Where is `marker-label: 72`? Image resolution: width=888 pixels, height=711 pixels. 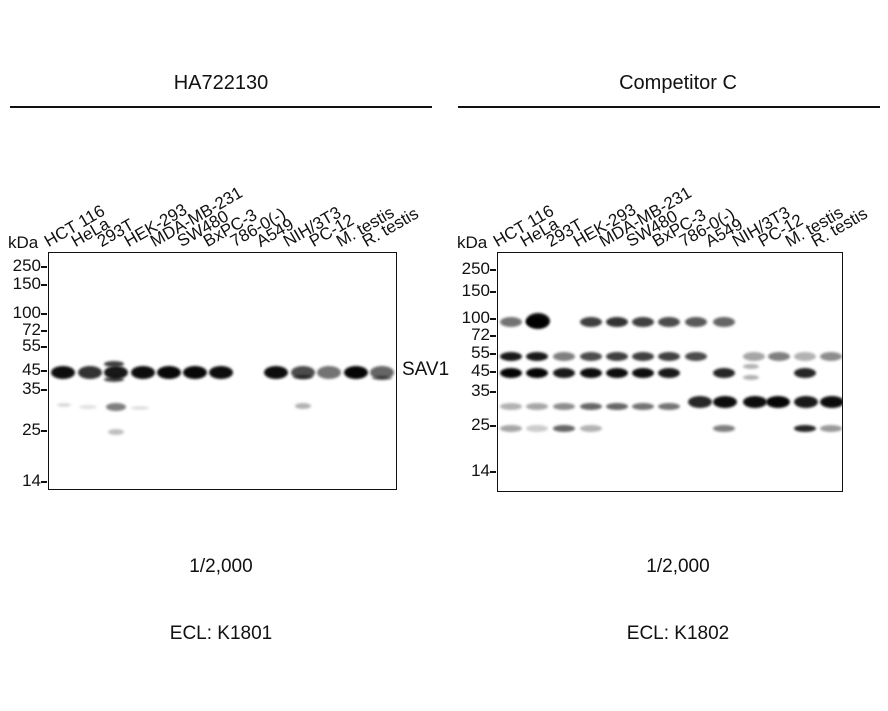 marker-label: 72 is located at coordinates (480, 334).